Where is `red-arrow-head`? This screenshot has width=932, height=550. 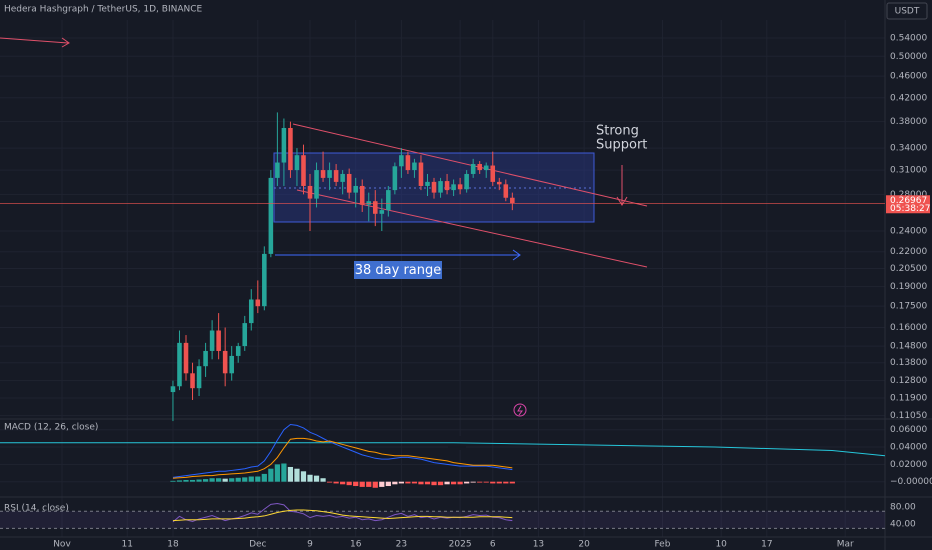
red-arrow-head is located at coordinates (65, 42).